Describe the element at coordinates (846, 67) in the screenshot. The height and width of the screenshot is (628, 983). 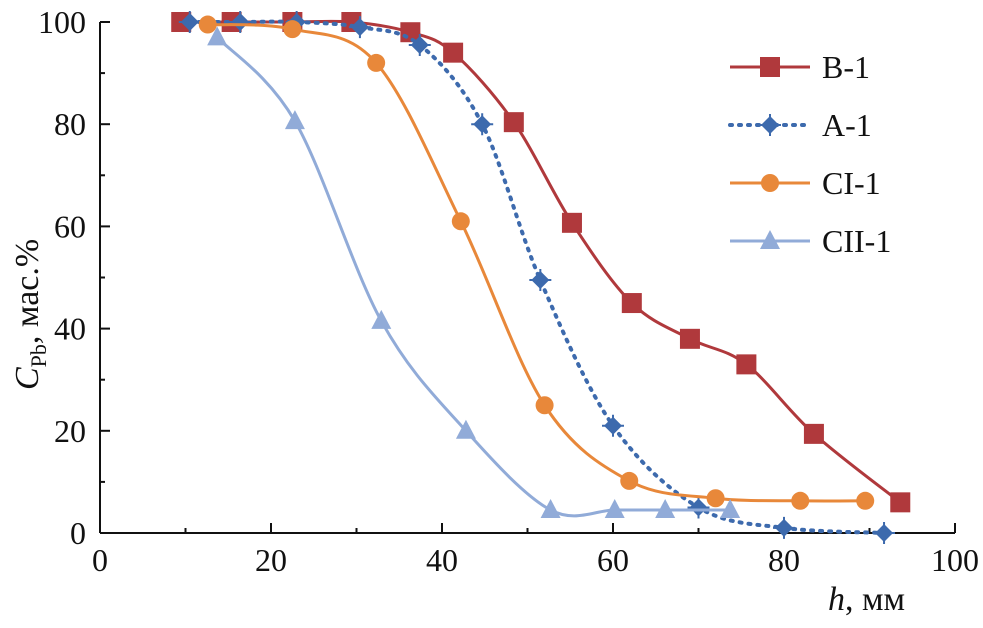
I see `legend-label: B-1` at that location.